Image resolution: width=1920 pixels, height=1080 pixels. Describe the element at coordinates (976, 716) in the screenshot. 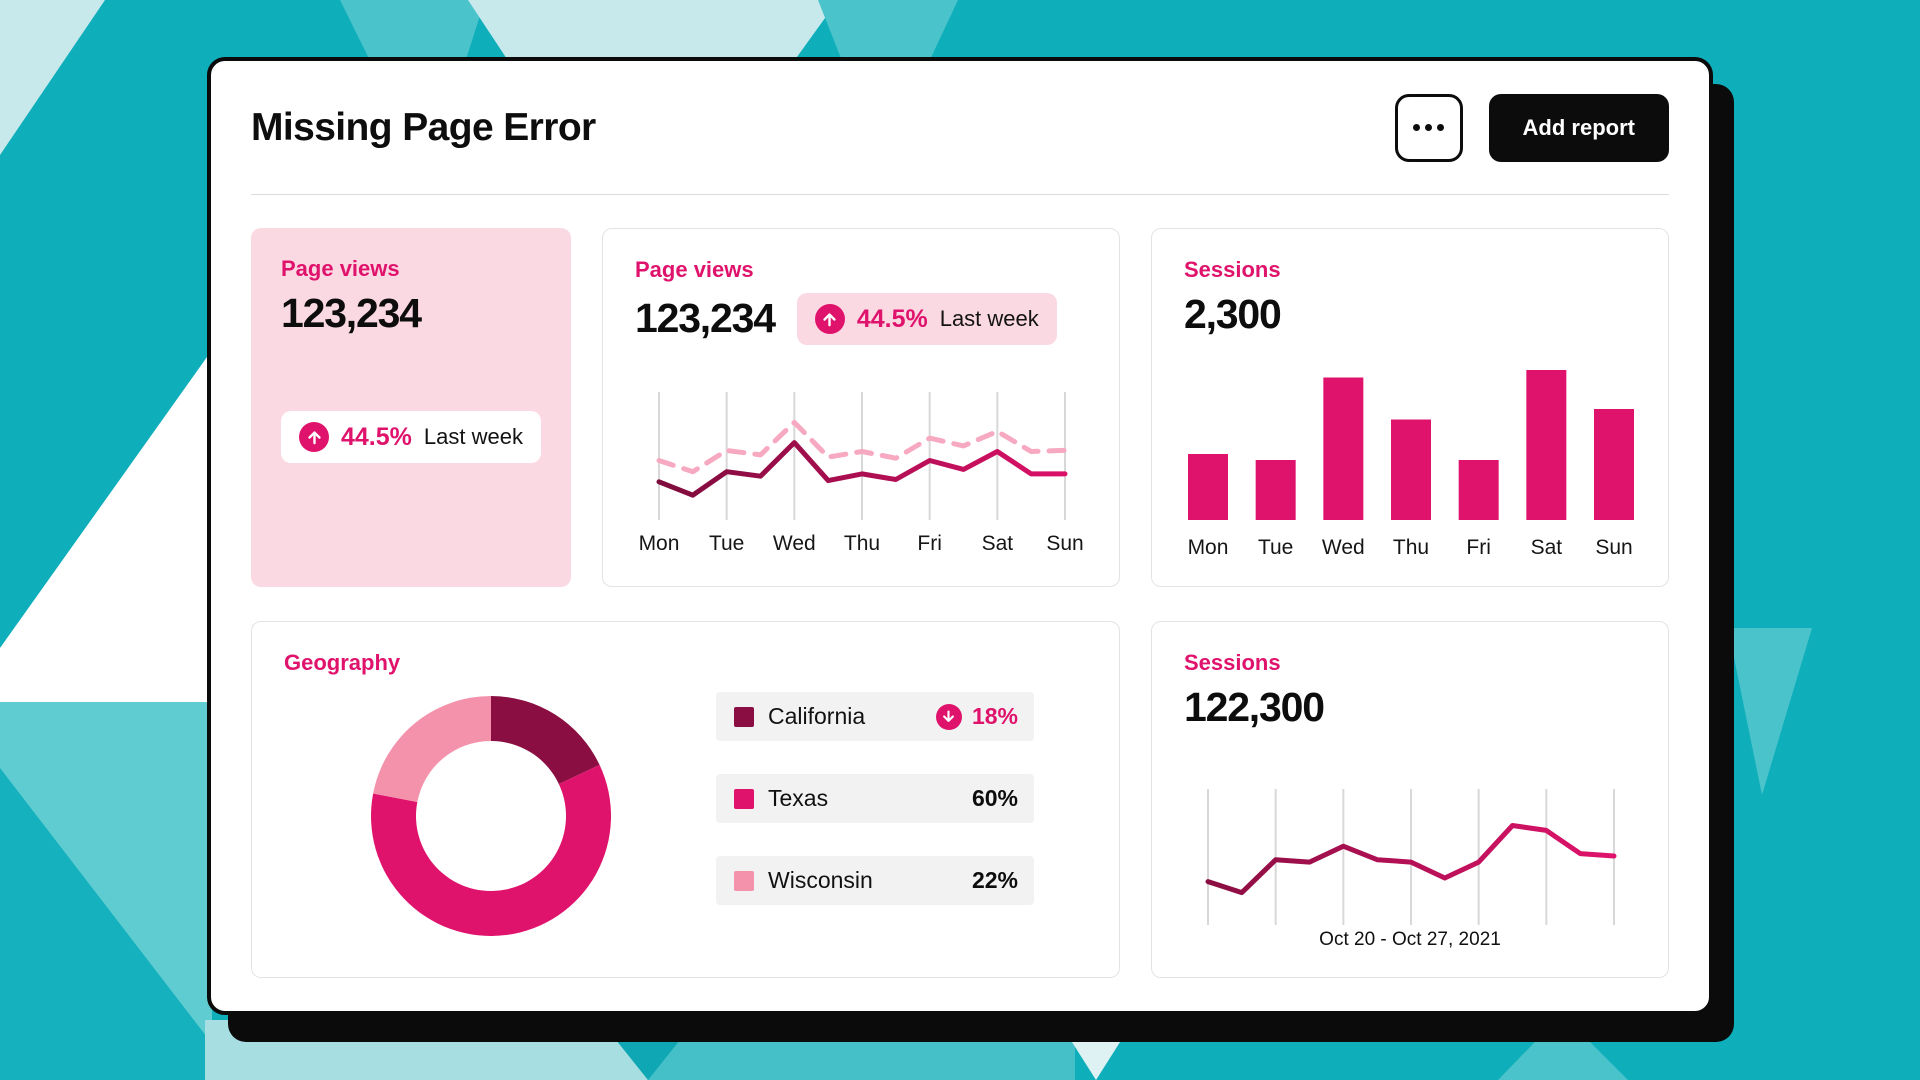

I see `legend-value: 18%` at that location.